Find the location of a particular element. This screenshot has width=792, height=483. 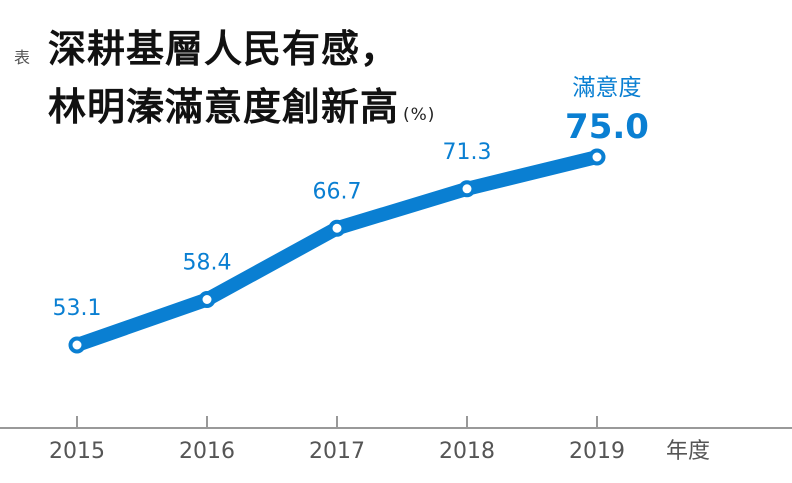

chart-title-line-2-text: 林明溱滿意度創新高 is located at coordinates (224, 107).